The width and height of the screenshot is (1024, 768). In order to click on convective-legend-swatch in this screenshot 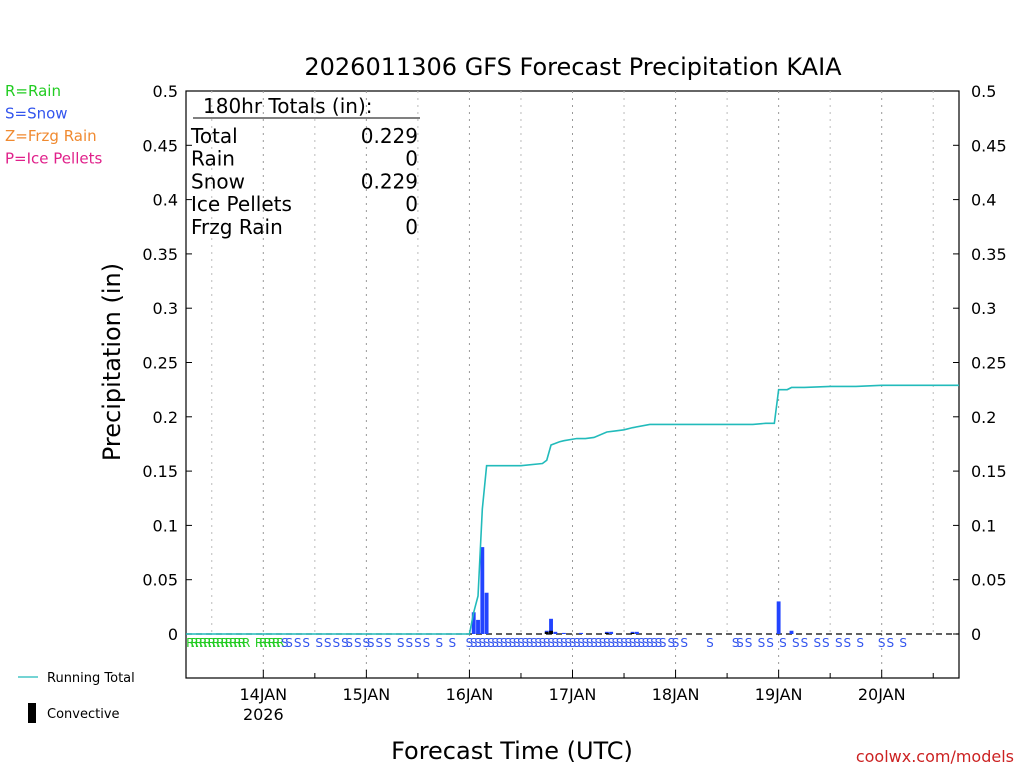, I will do `click(32, 713)`.